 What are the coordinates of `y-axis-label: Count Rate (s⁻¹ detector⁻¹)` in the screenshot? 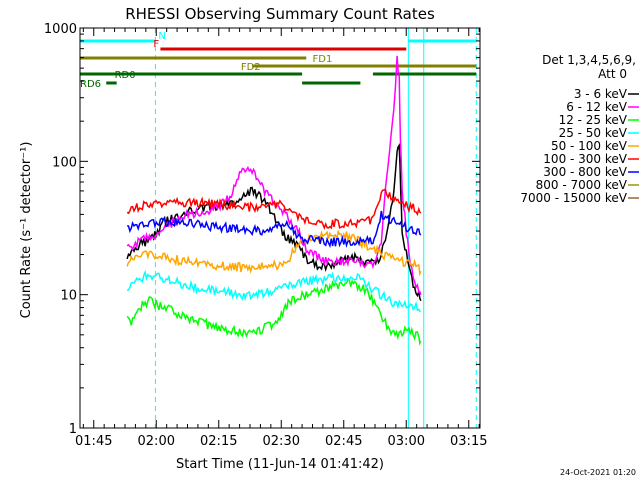 It's located at (26, 230).